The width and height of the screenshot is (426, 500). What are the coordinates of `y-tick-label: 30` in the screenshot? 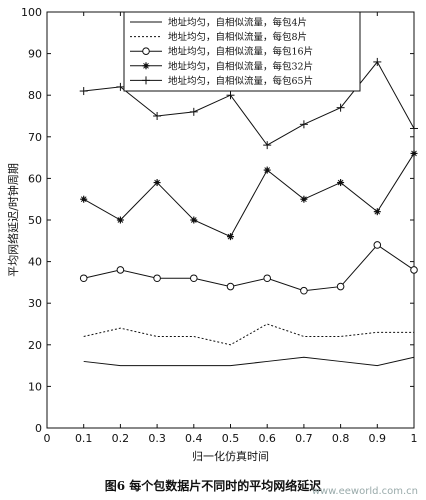 It's located at (35, 303).